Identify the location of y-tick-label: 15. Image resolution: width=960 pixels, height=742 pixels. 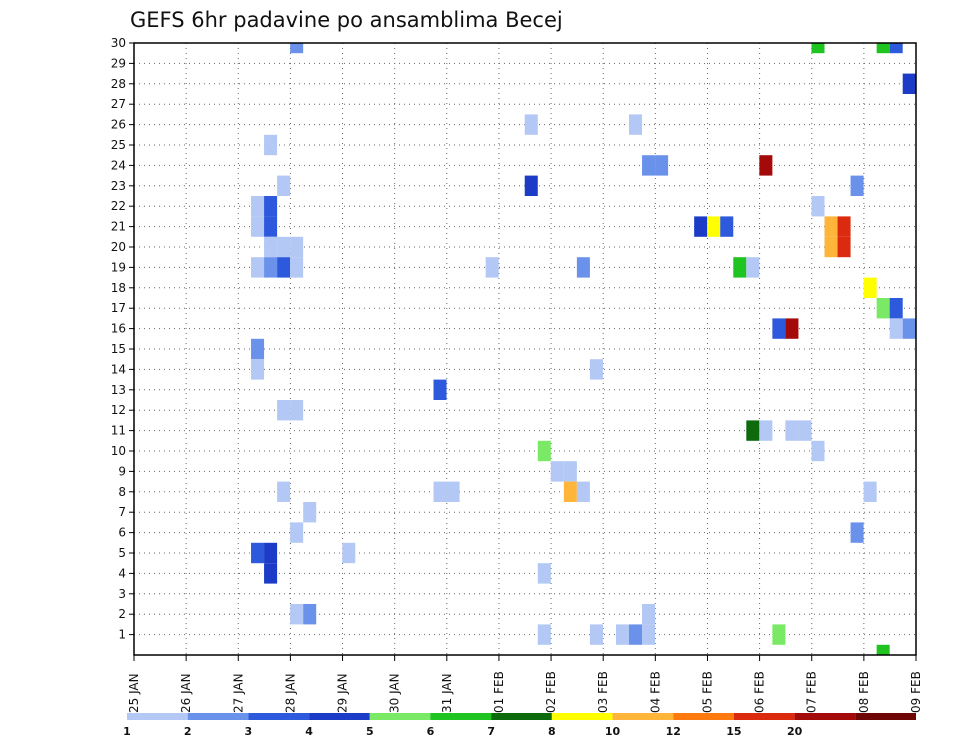
(118, 349).